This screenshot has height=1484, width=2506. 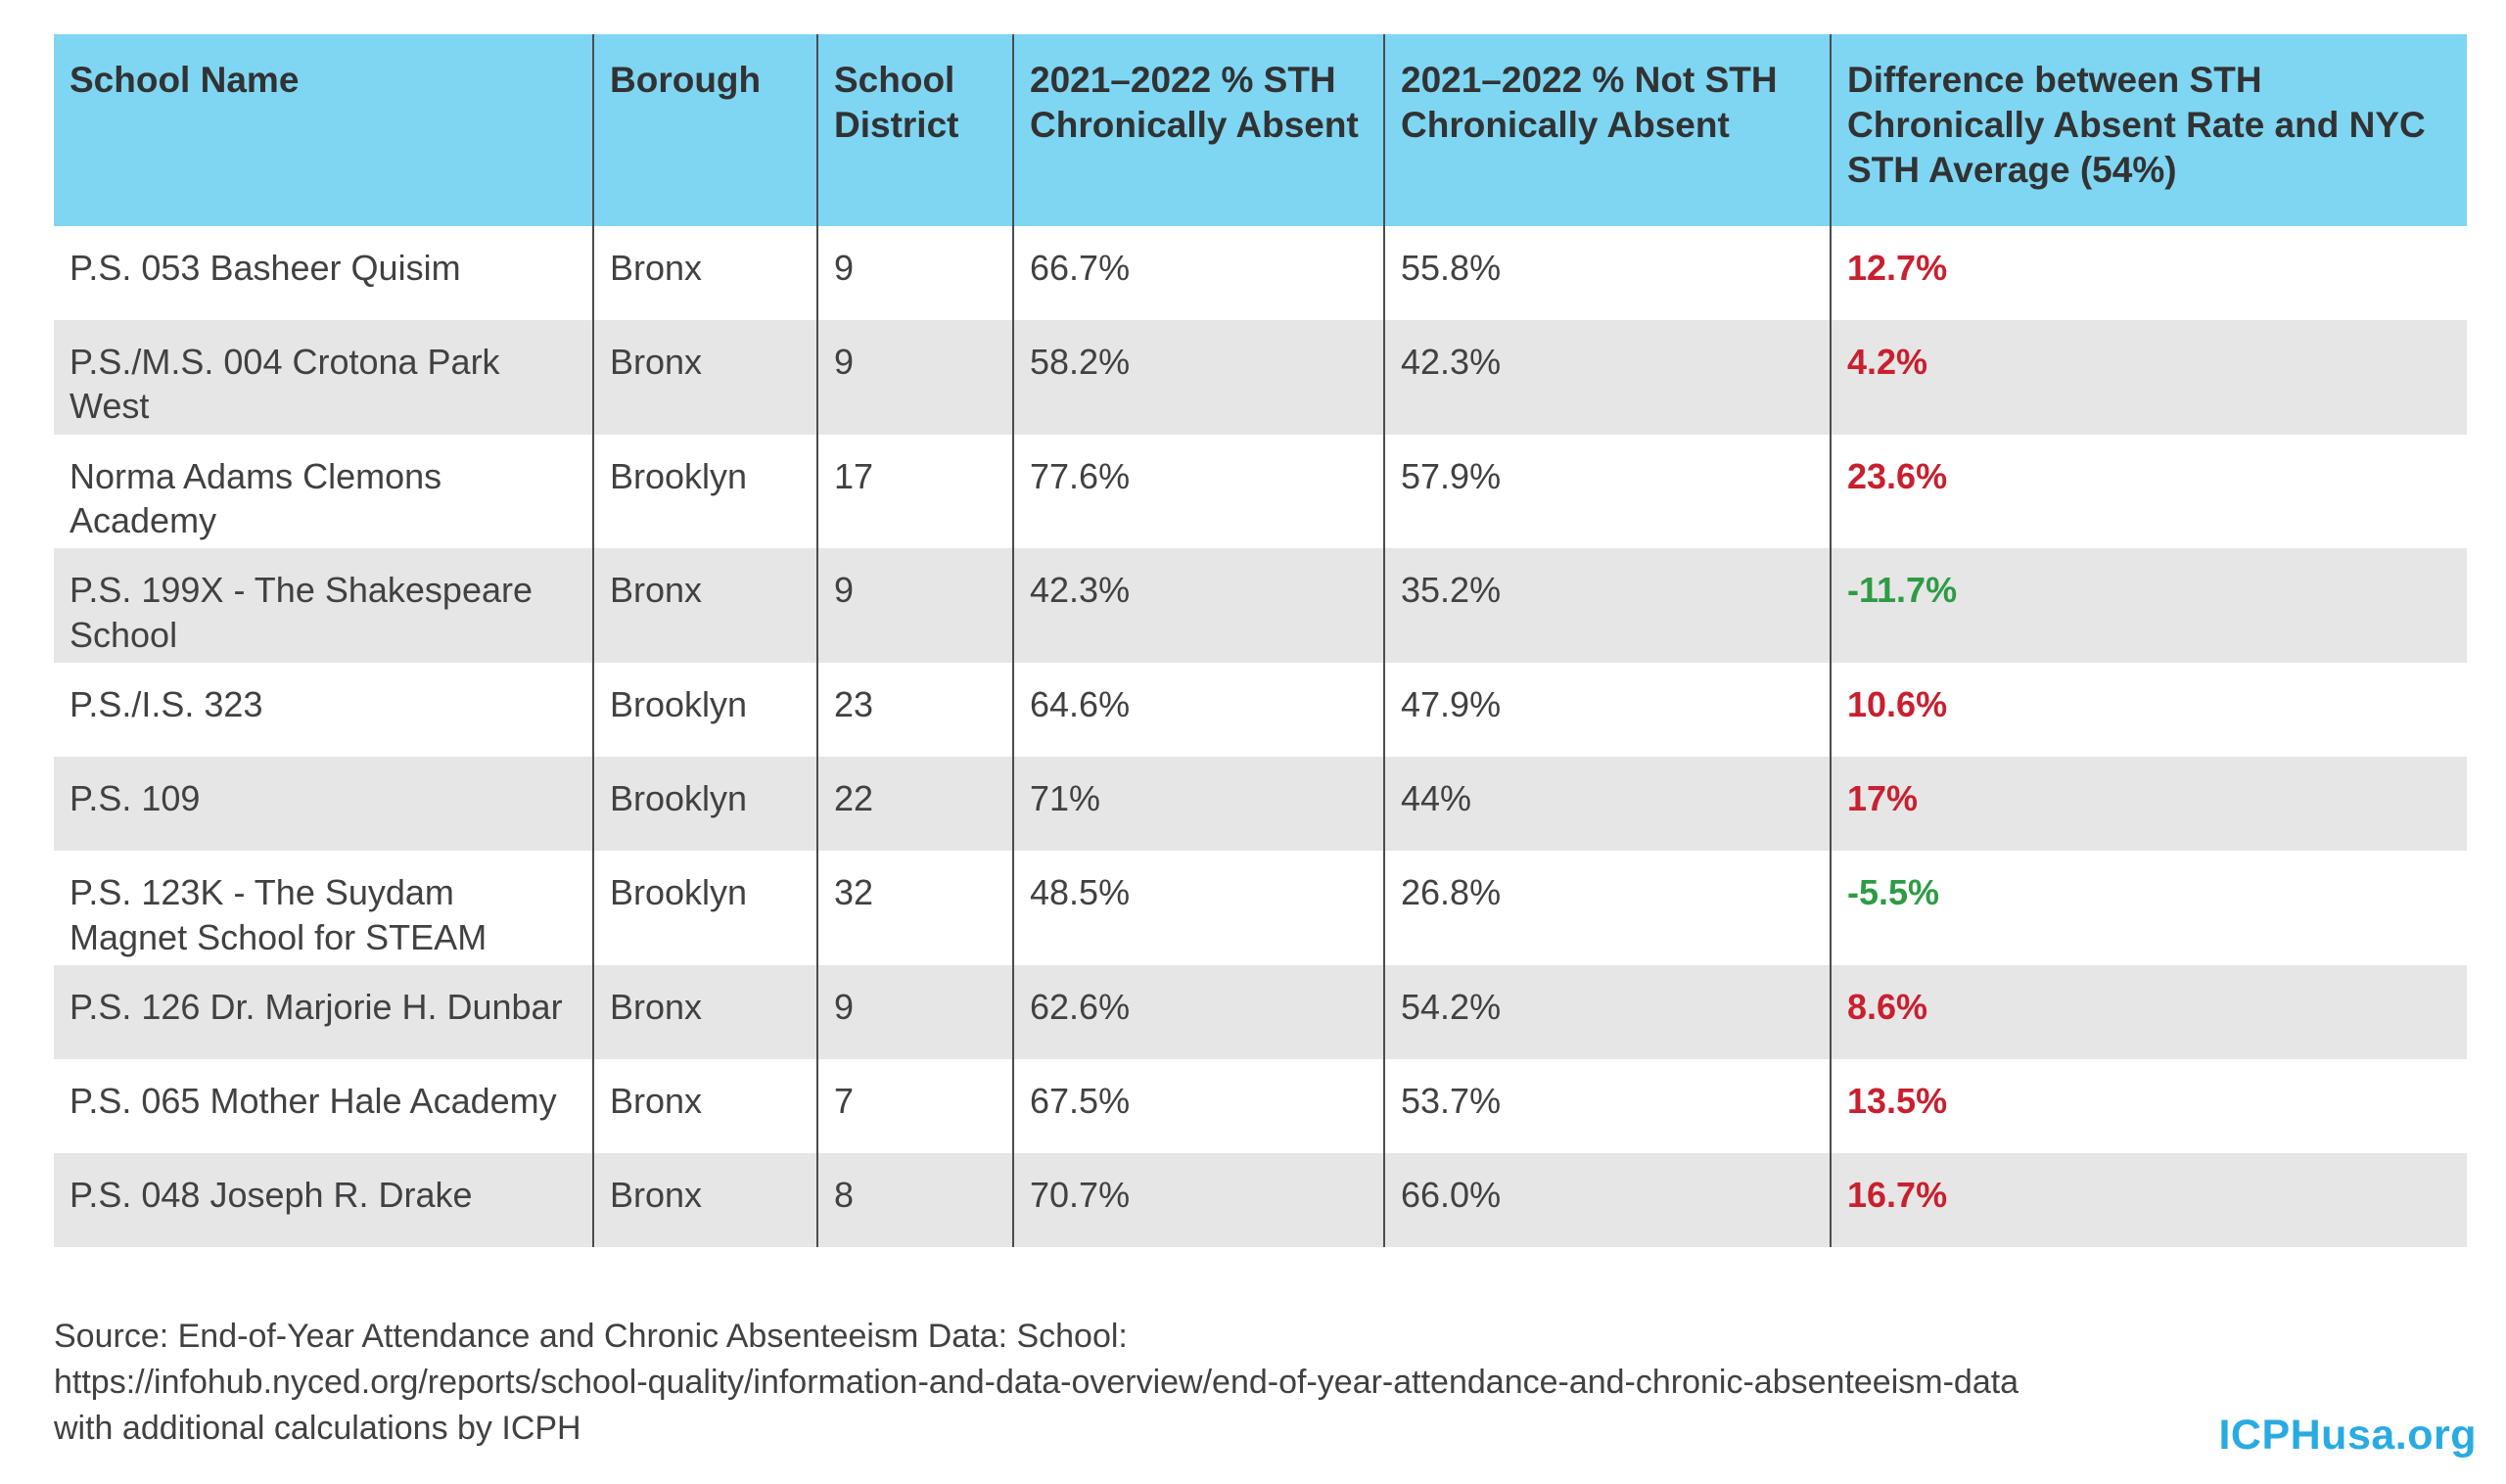 I want to click on column-header-school-name: School Name, so click(x=324, y=130).